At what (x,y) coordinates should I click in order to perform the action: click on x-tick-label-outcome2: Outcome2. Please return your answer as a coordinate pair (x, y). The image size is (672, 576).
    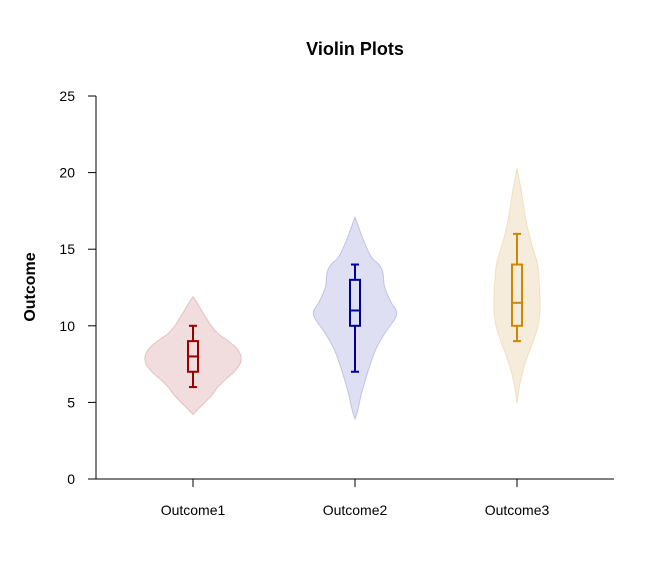
    Looking at the image, I should click on (355, 510).